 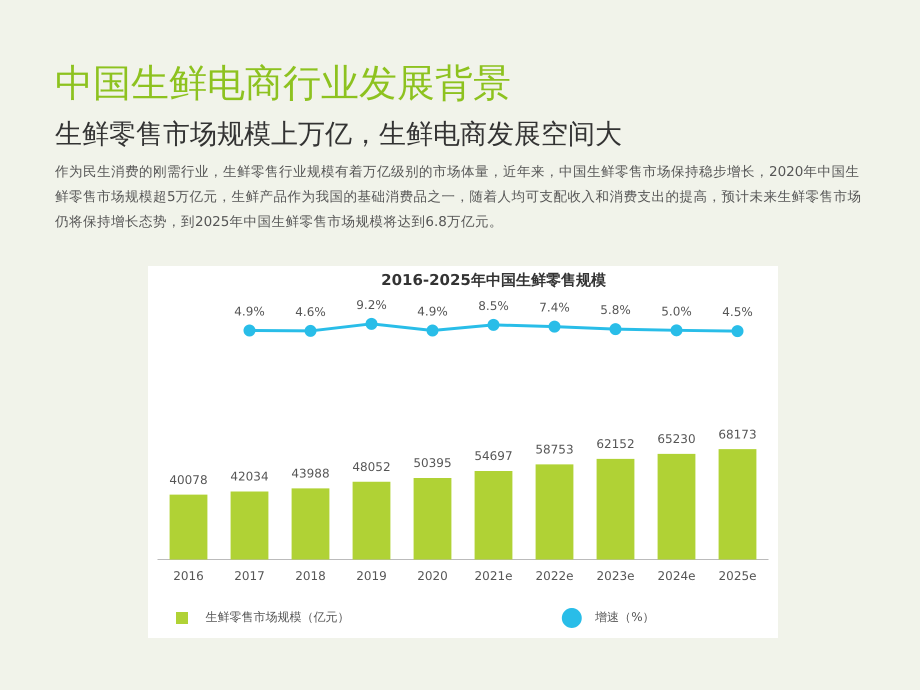 What do you see at coordinates (371, 575) in the screenshot?
I see `x-tick-label: 2019` at bounding box center [371, 575].